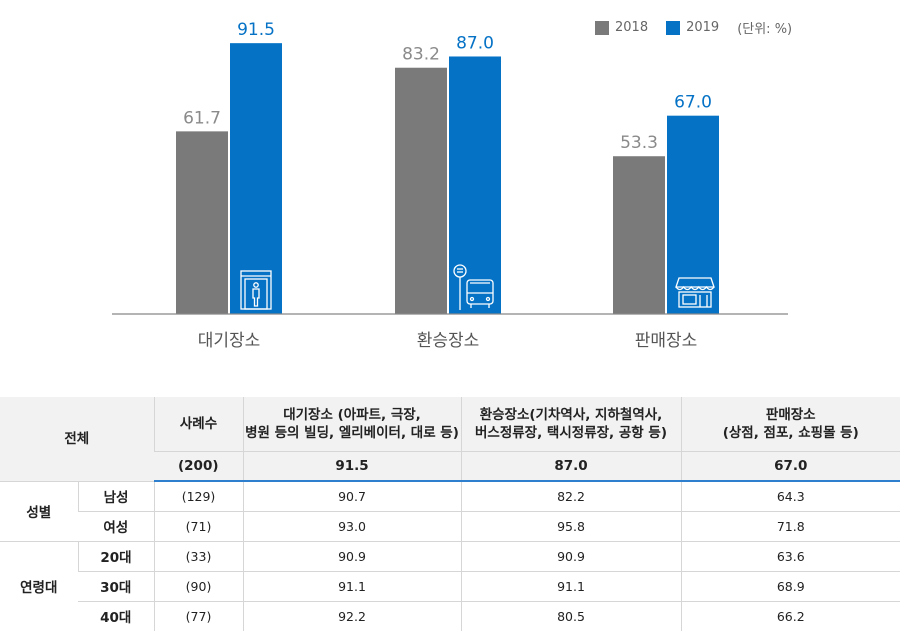 This screenshot has width=900, height=631. Describe the element at coordinates (790, 496) in the screenshot. I see `row-v3: 64.3` at that location.